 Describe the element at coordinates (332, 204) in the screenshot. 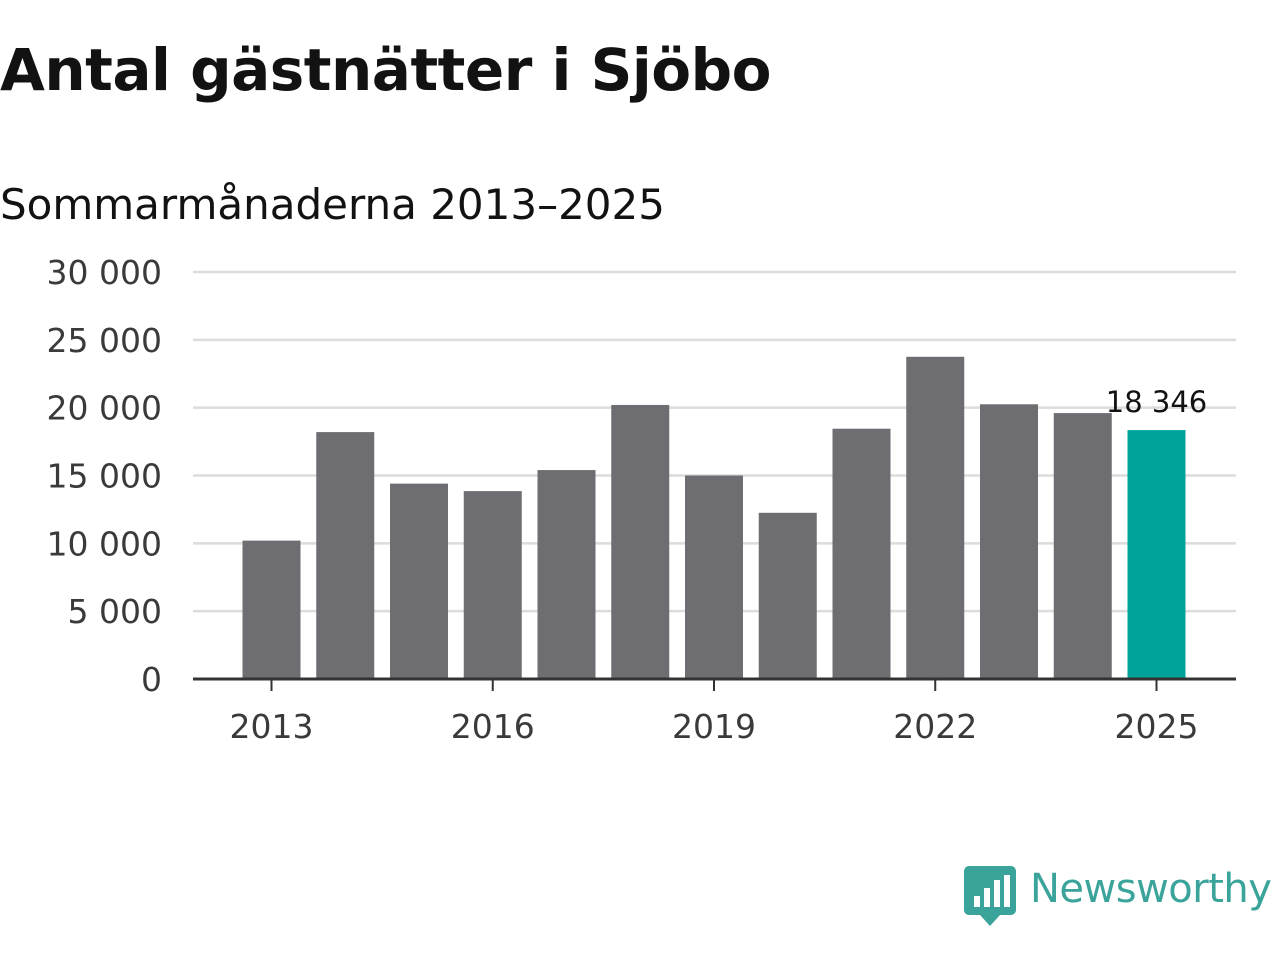

I see `chart-subtitle: Sommarmånaderna 2013–2025` at that location.